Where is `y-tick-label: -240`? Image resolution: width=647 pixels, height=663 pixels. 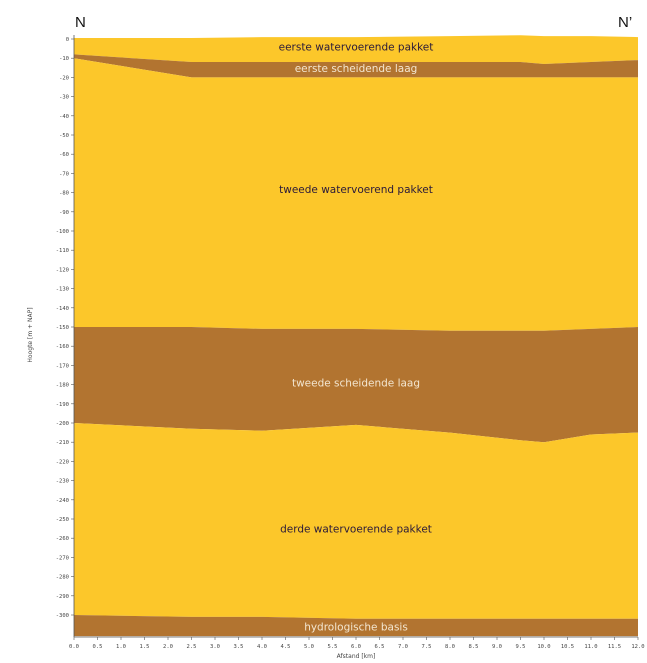
y-tick-label: -240 is located at coordinates (62, 501).